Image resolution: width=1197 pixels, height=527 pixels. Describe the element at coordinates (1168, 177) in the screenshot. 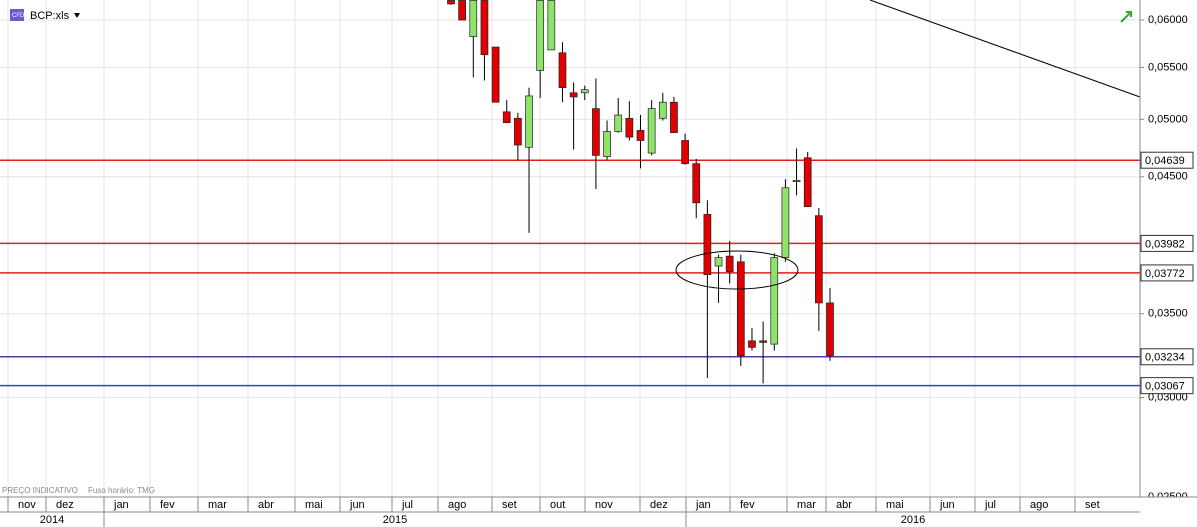

I see `y-tick-label: 0,04500` at that location.